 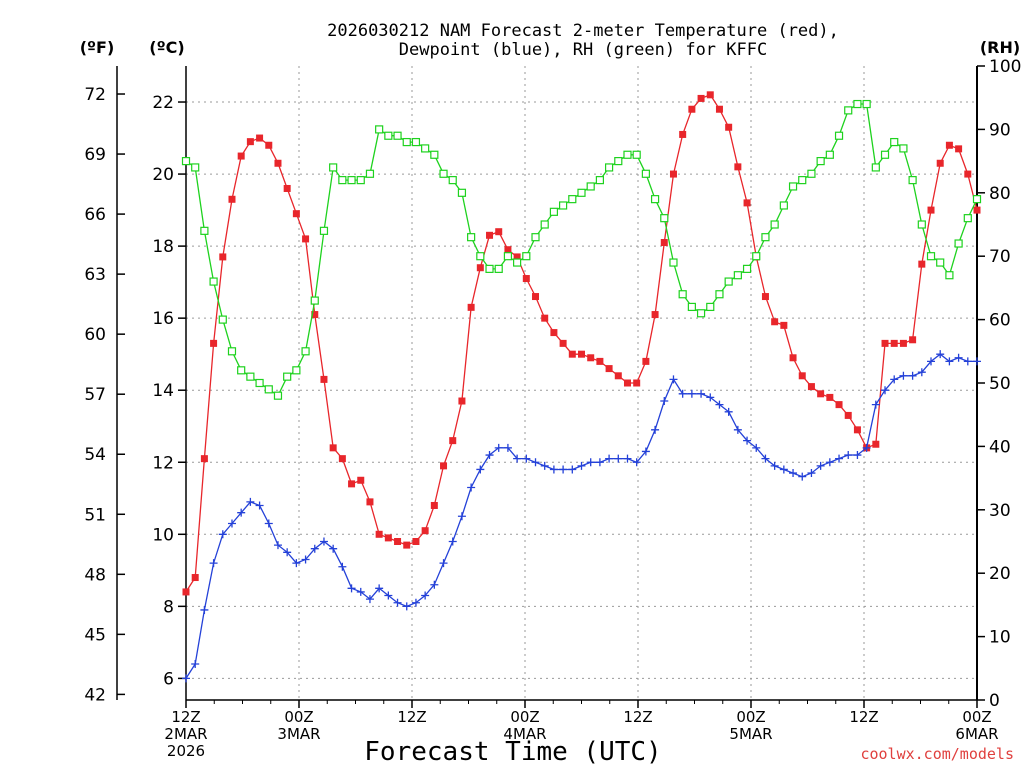 What do you see at coordinates (95, 335) in the screenshot?
I see `fahrenheit-tick-label: 60` at bounding box center [95, 335].